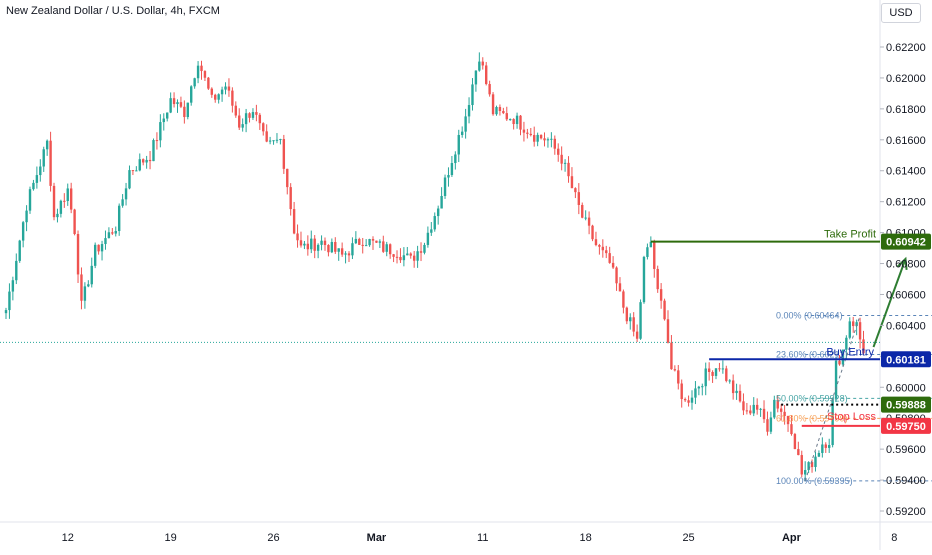  I want to click on x-tick-label: 12, so click(68, 538).